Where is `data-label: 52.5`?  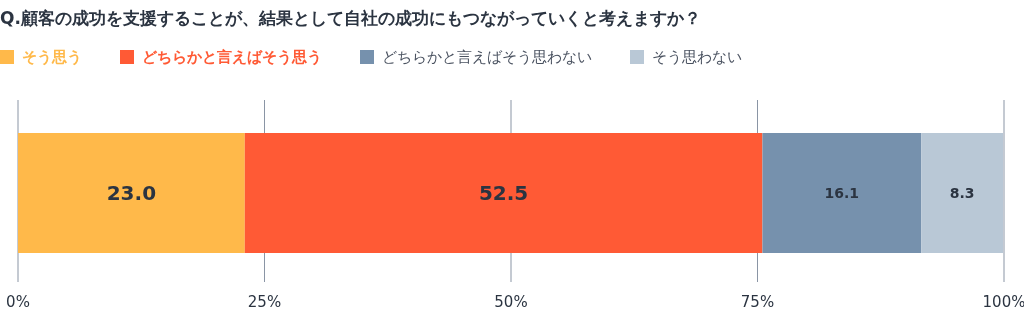 data-label: 52.5 is located at coordinates (503, 193).